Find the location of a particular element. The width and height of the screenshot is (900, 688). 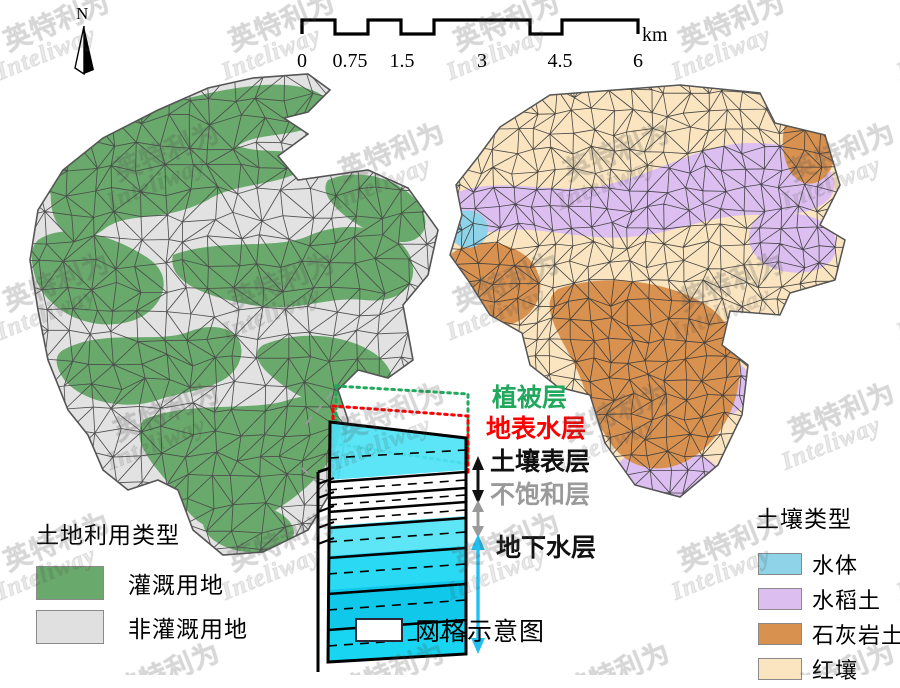

legend-swatch-limestone-soil is located at coordinates (780, 634).